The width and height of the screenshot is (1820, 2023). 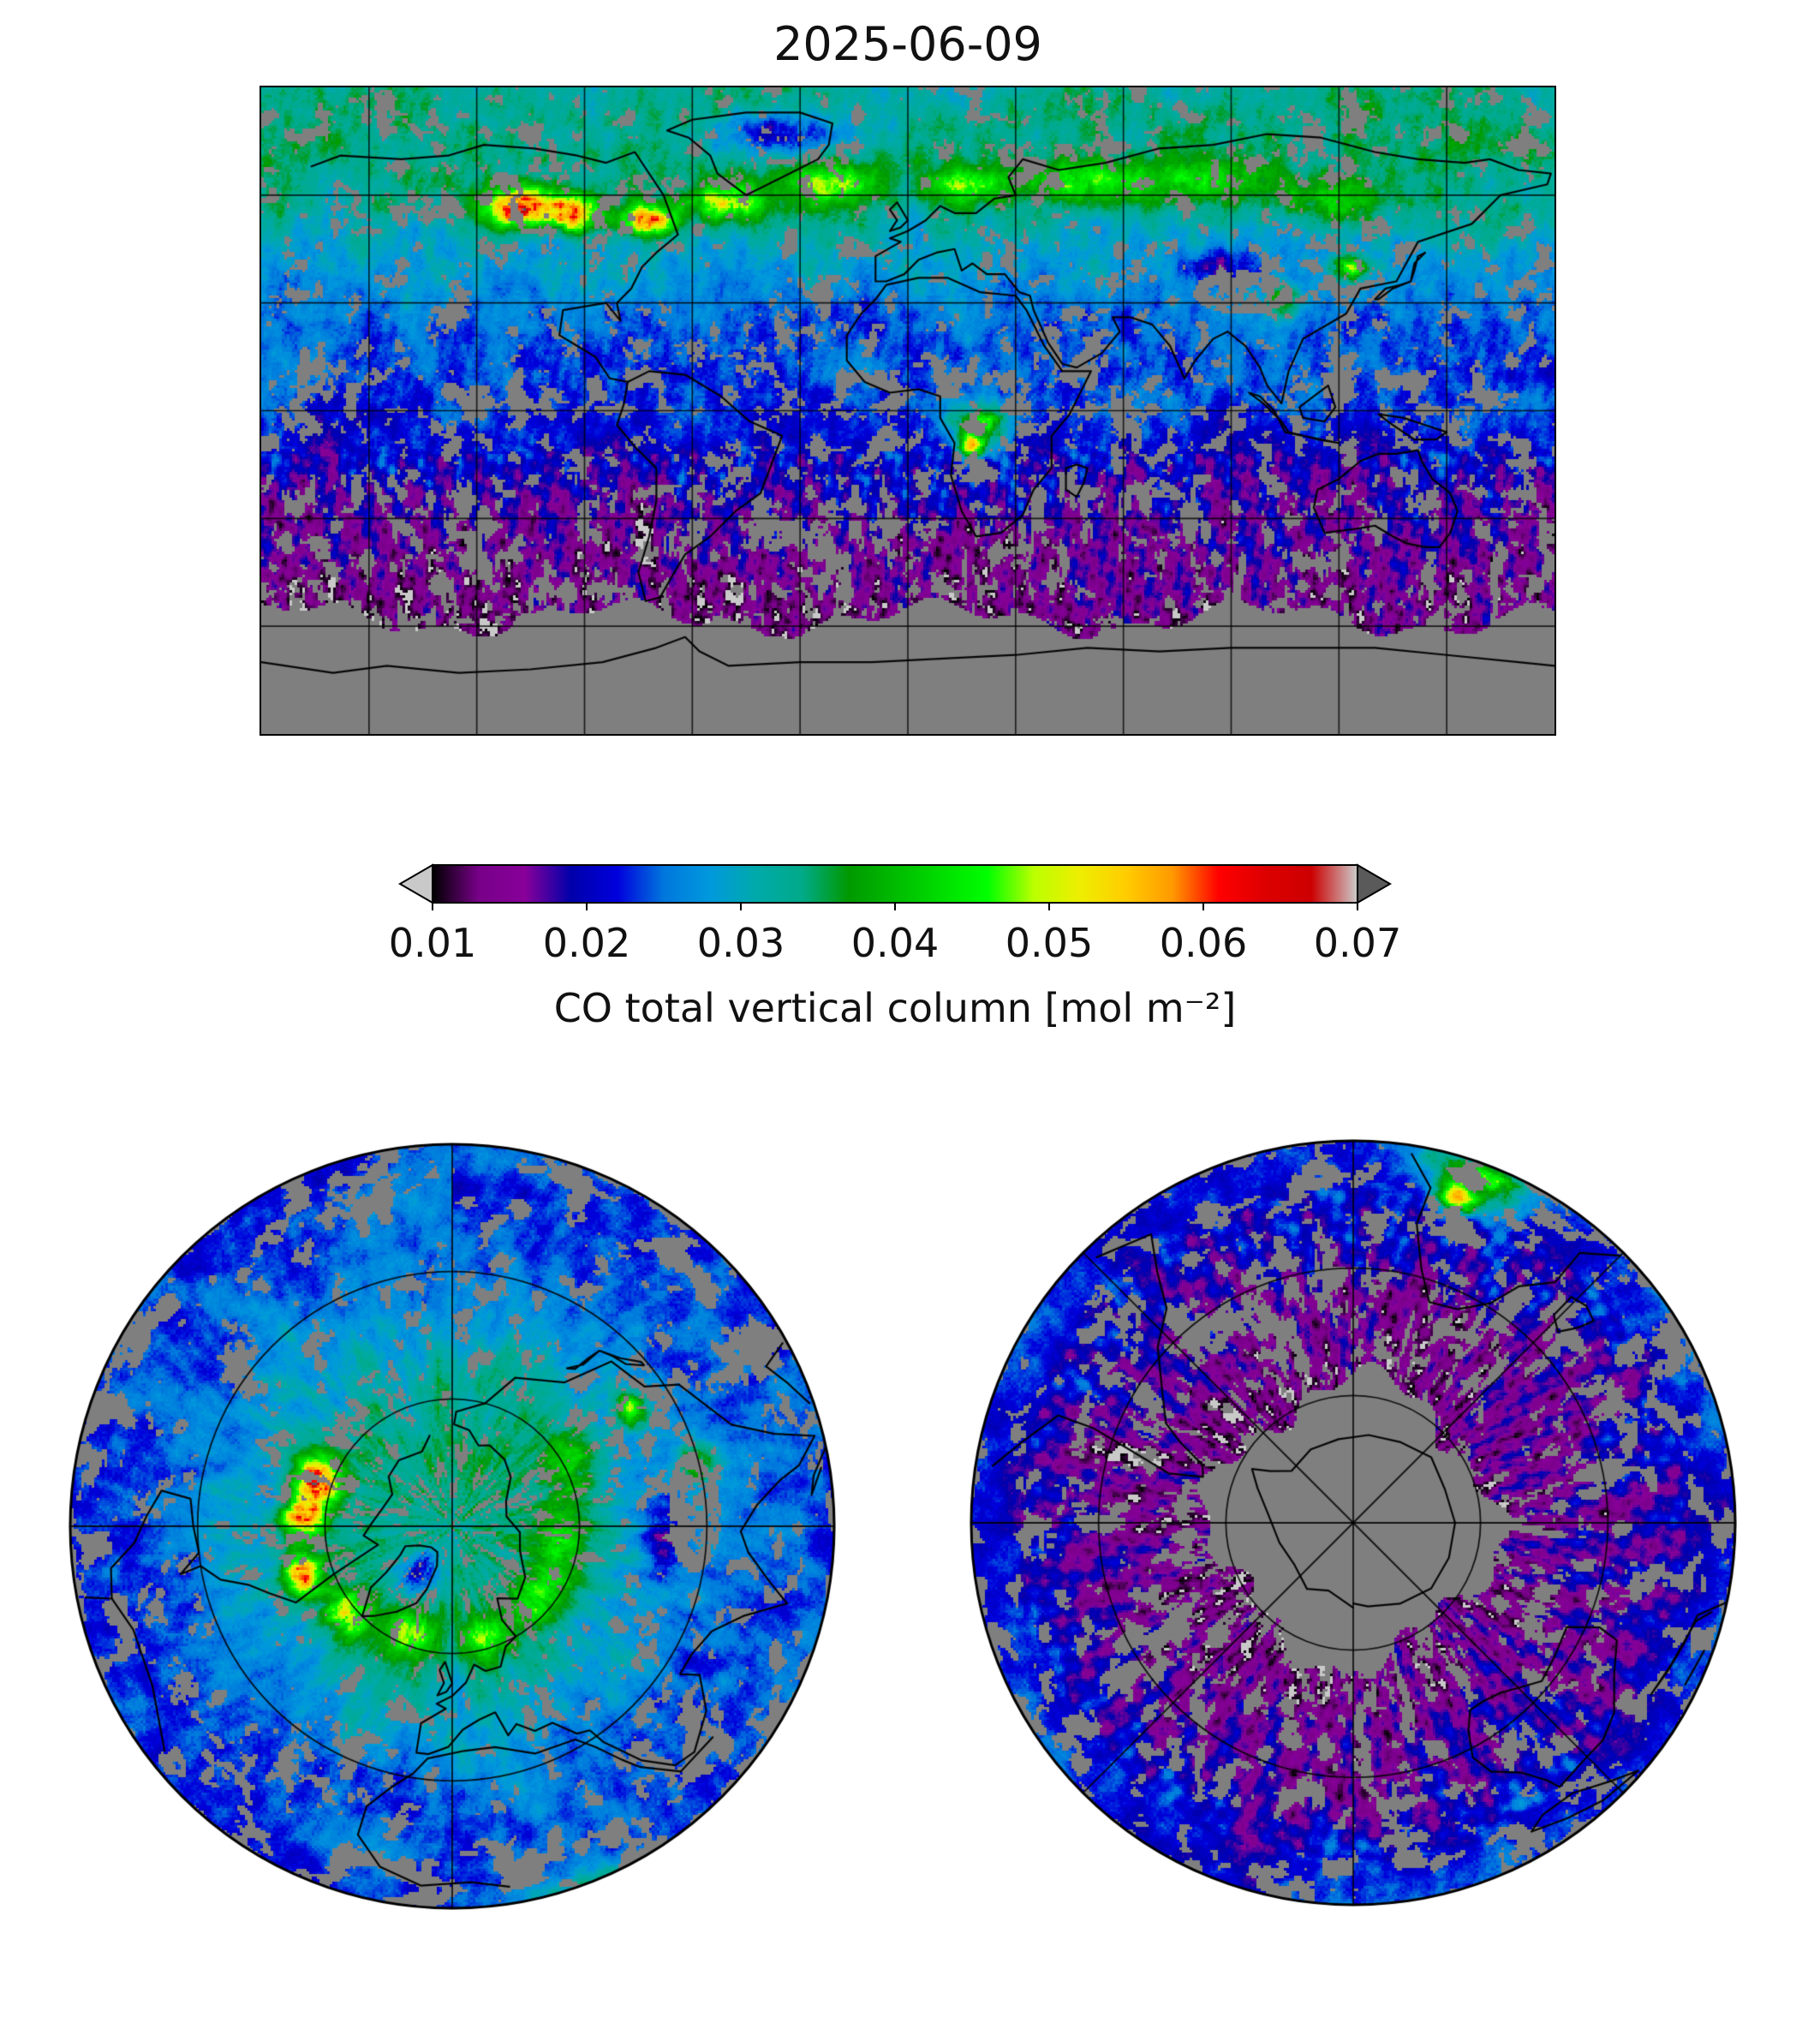 What do you see at coordinates (895, 1008) in the screenshot?
I see `colorbar-label: CO total vertical column [mol m⁻²]` at bounding box center [895, 1008].